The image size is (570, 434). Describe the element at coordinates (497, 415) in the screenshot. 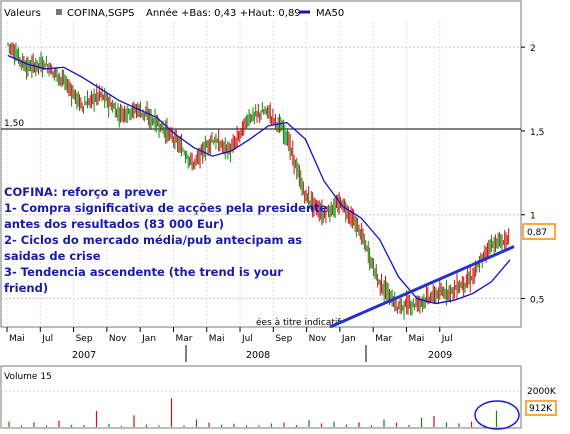

I see `volume-highlight-circle` at that location.